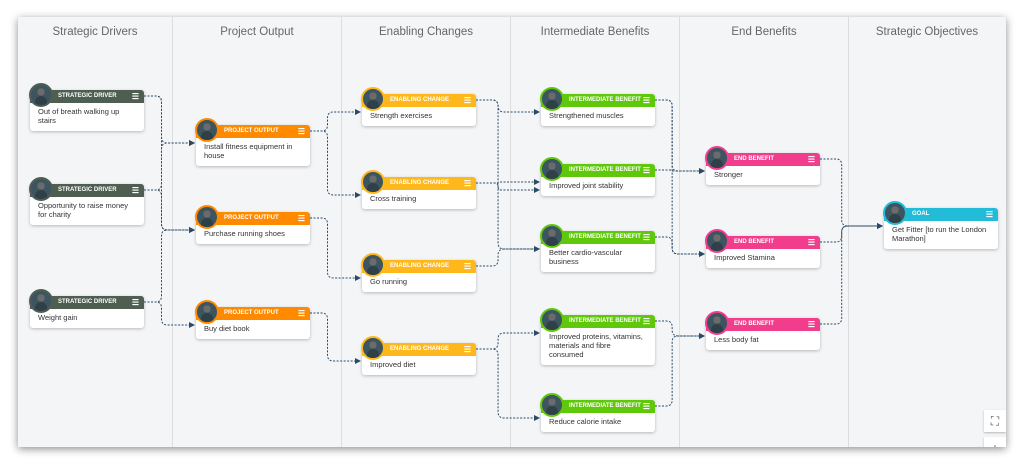 The image size is (1024, 465). What do you see at coordinates (257, 32) in the screenshot?
I see `column-title: Project Output` at bounding box center [257, 32].